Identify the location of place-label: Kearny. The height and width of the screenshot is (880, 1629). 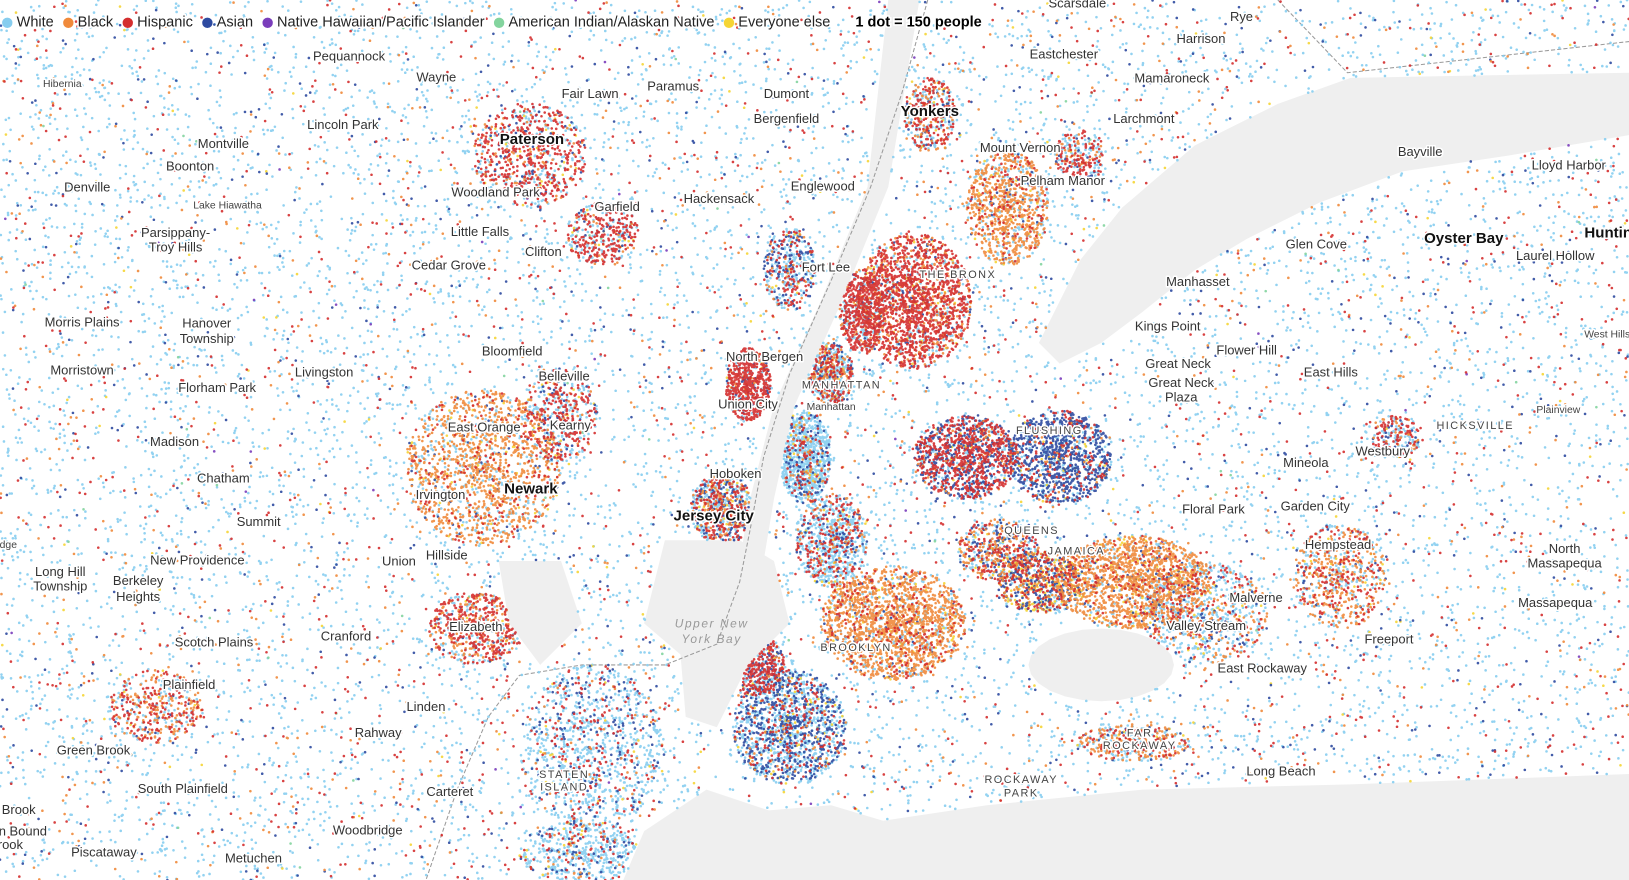
(571, 424).